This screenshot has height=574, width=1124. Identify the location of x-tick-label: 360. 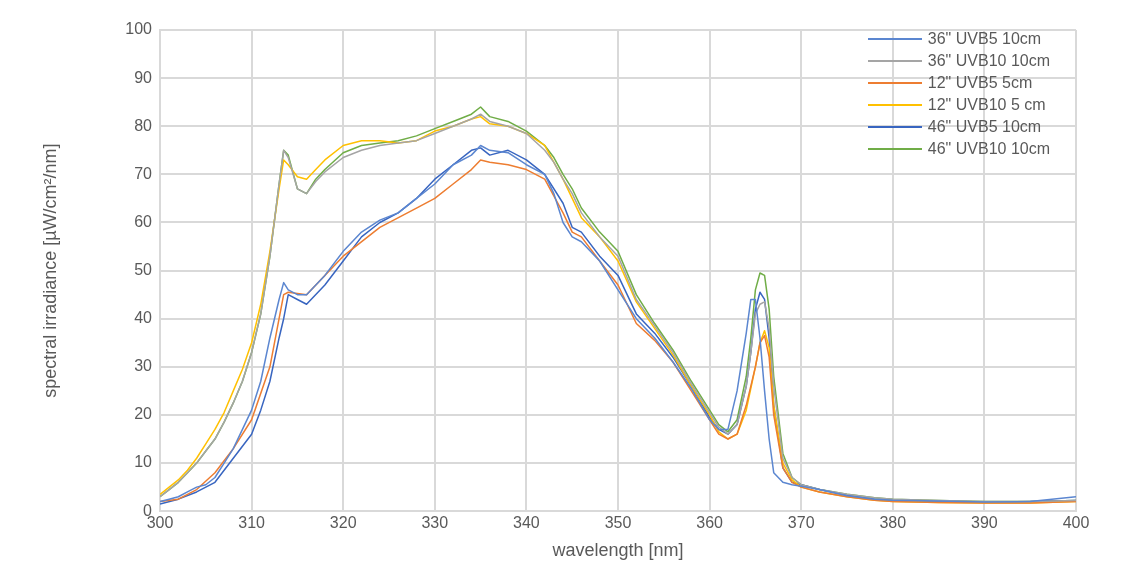
(710, 523).